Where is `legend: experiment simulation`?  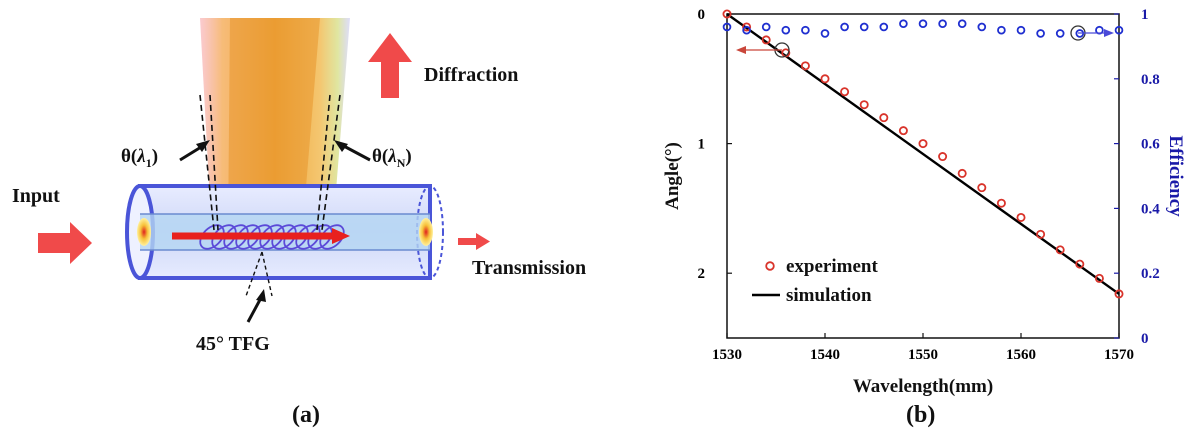
legend: experiment simulation is located at coordinates (815, 281).